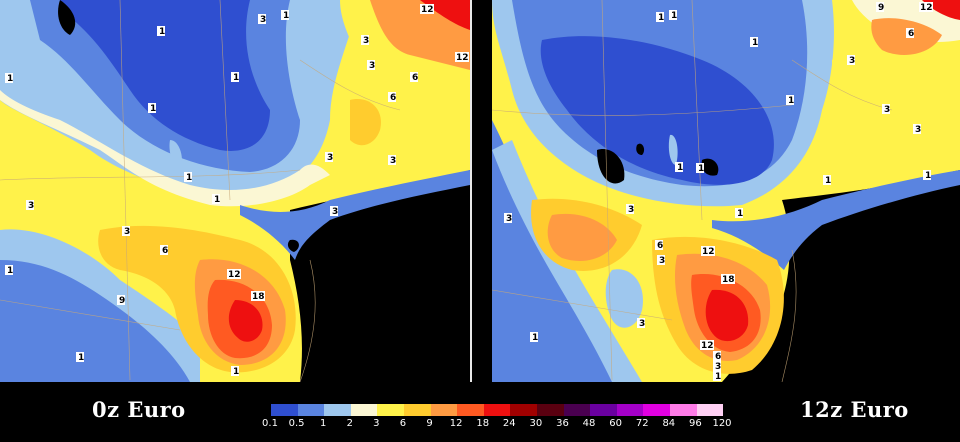  Describe the element at coordinates (589, 423) in the screenshot. I see `colorbar-tick-label: 48` at that location.